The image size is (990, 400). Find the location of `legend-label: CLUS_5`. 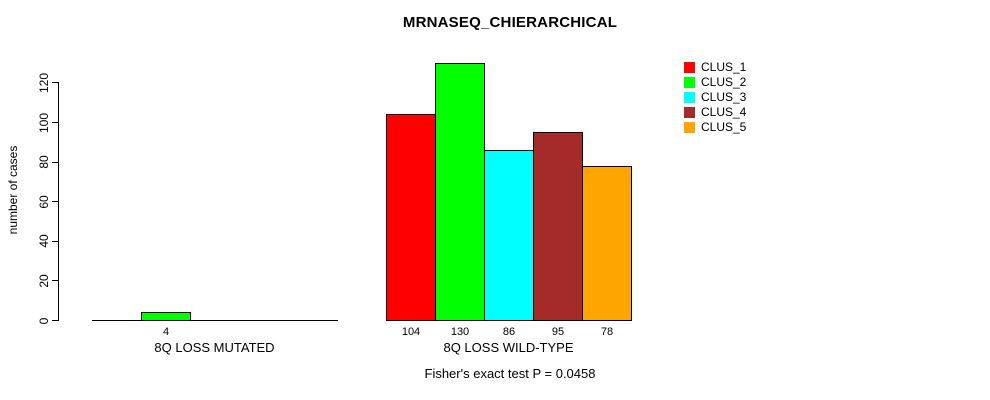

legend-label: CLUS_5 is located at coordinates (724, 127).